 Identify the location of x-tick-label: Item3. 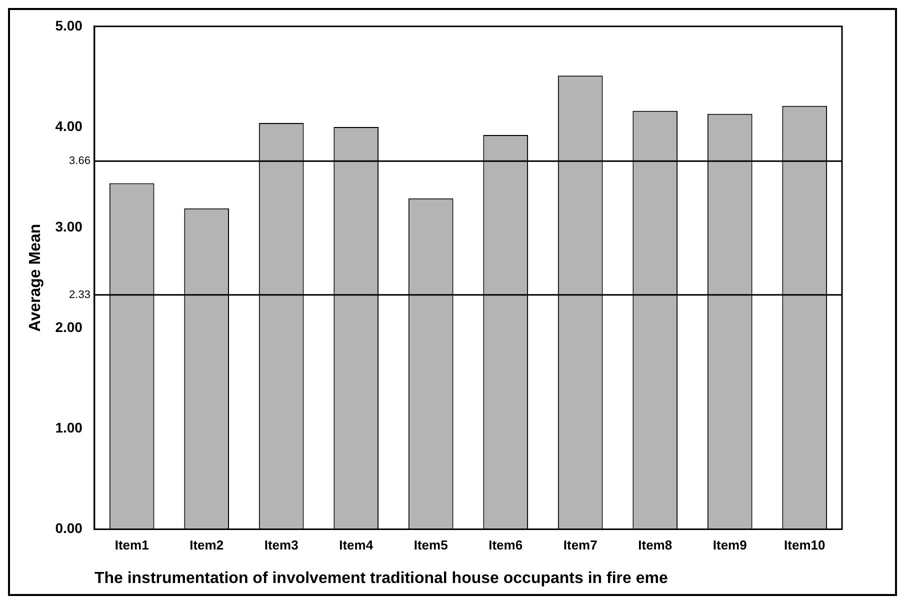
(281, 545).